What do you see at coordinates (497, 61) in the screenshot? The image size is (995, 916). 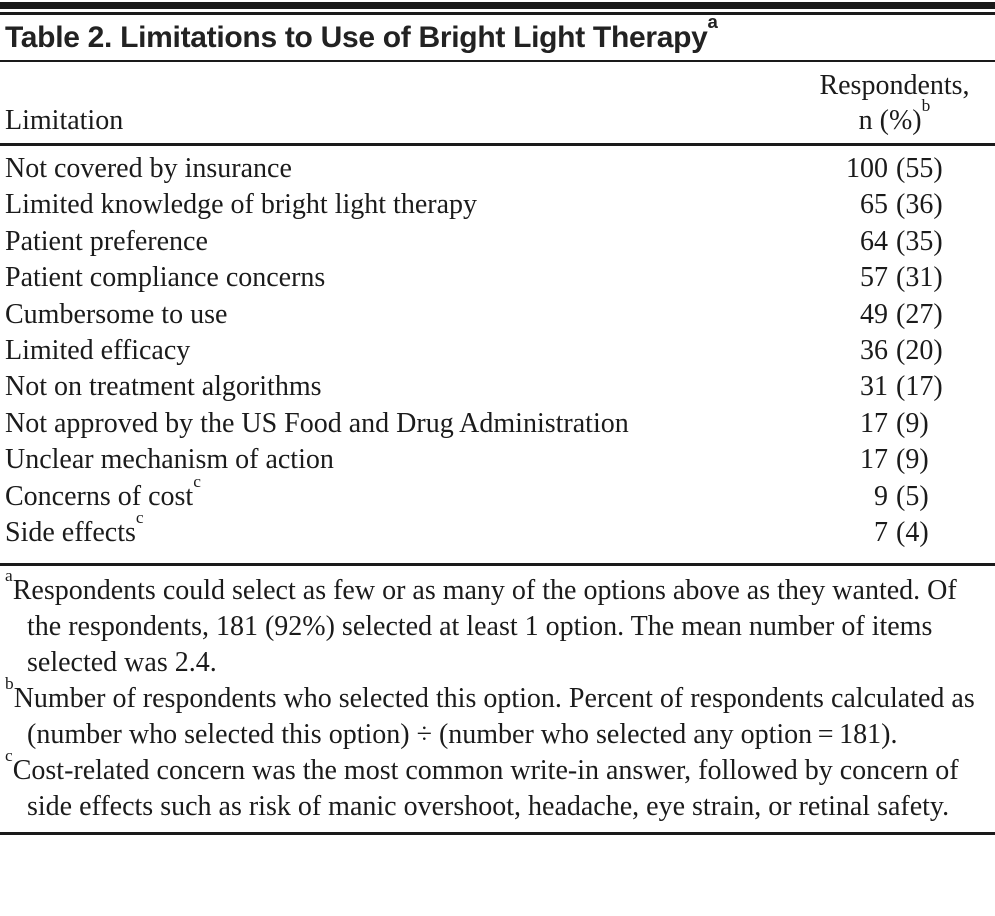 I see `rule-under-title` at bounding box center [497, 61].